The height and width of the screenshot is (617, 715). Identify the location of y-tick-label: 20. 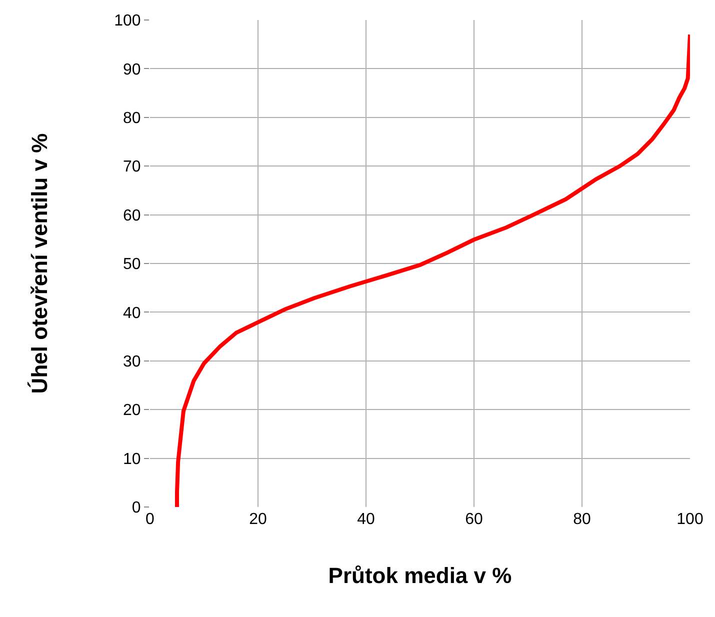
(132, 411).